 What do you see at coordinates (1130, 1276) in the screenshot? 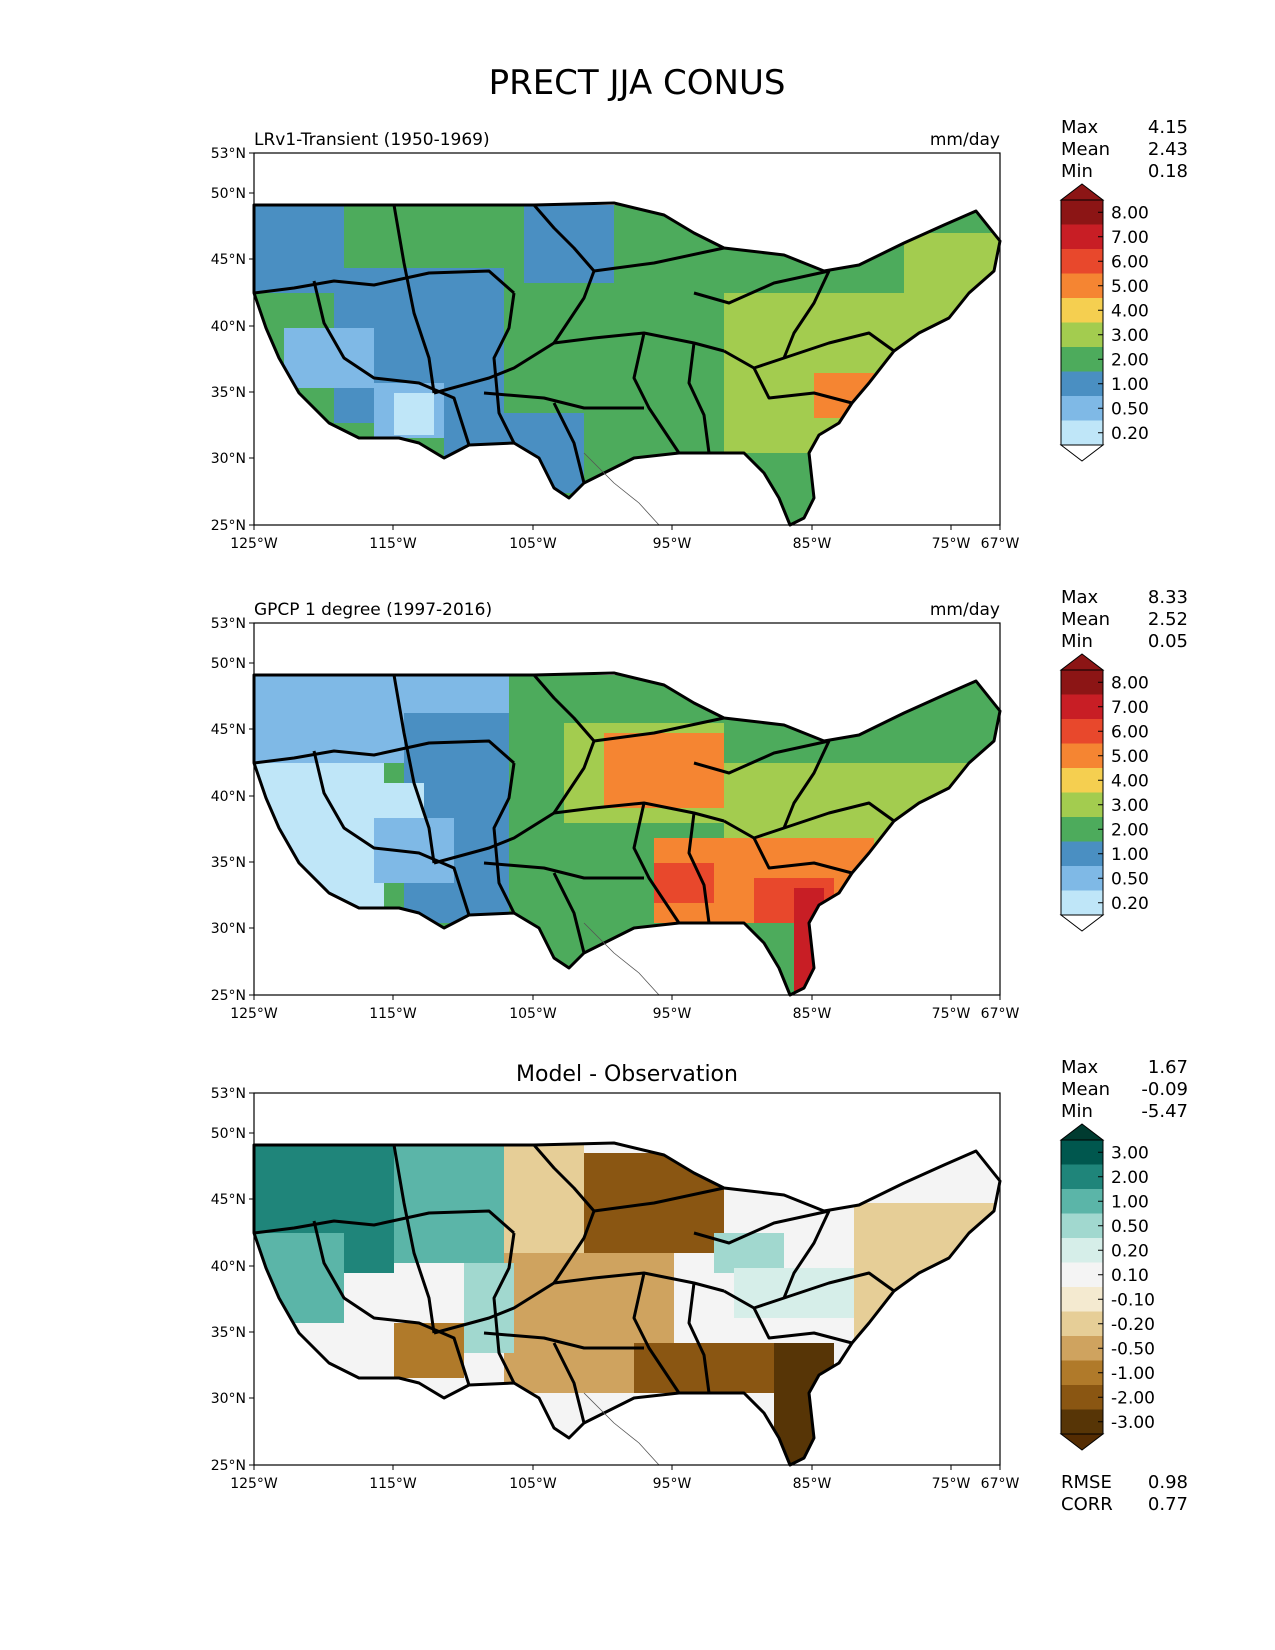
I see `colorbar-label: 0.10` at bounding box center [1130, 1276].